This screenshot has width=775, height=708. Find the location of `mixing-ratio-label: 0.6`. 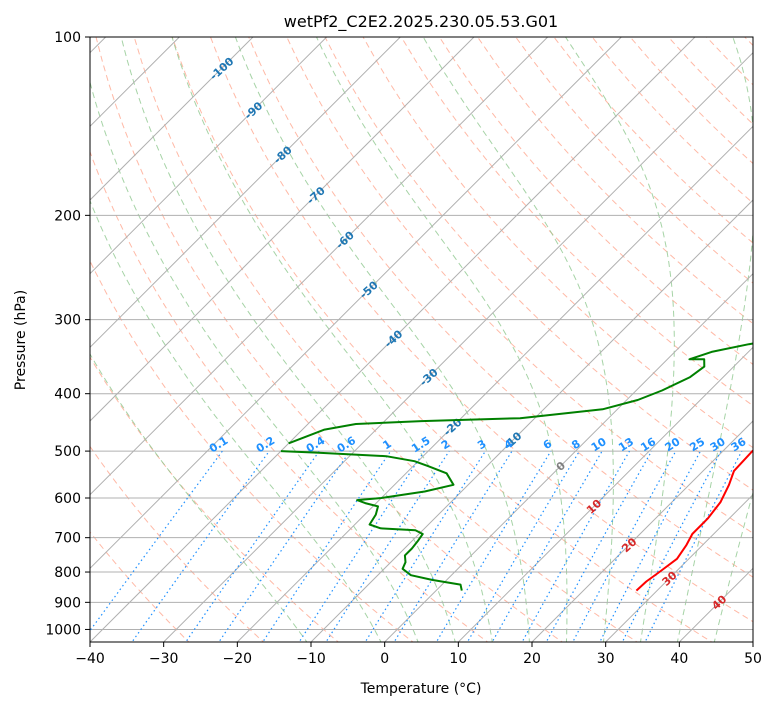

mixing-ratio-label: 0.6 is located at coordinates (347, 445).